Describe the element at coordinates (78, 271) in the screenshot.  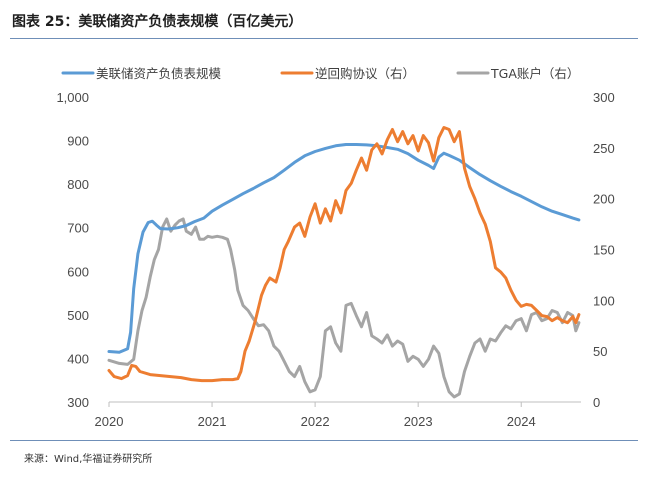
I see `left-axis-tick-label: 600` at that location.